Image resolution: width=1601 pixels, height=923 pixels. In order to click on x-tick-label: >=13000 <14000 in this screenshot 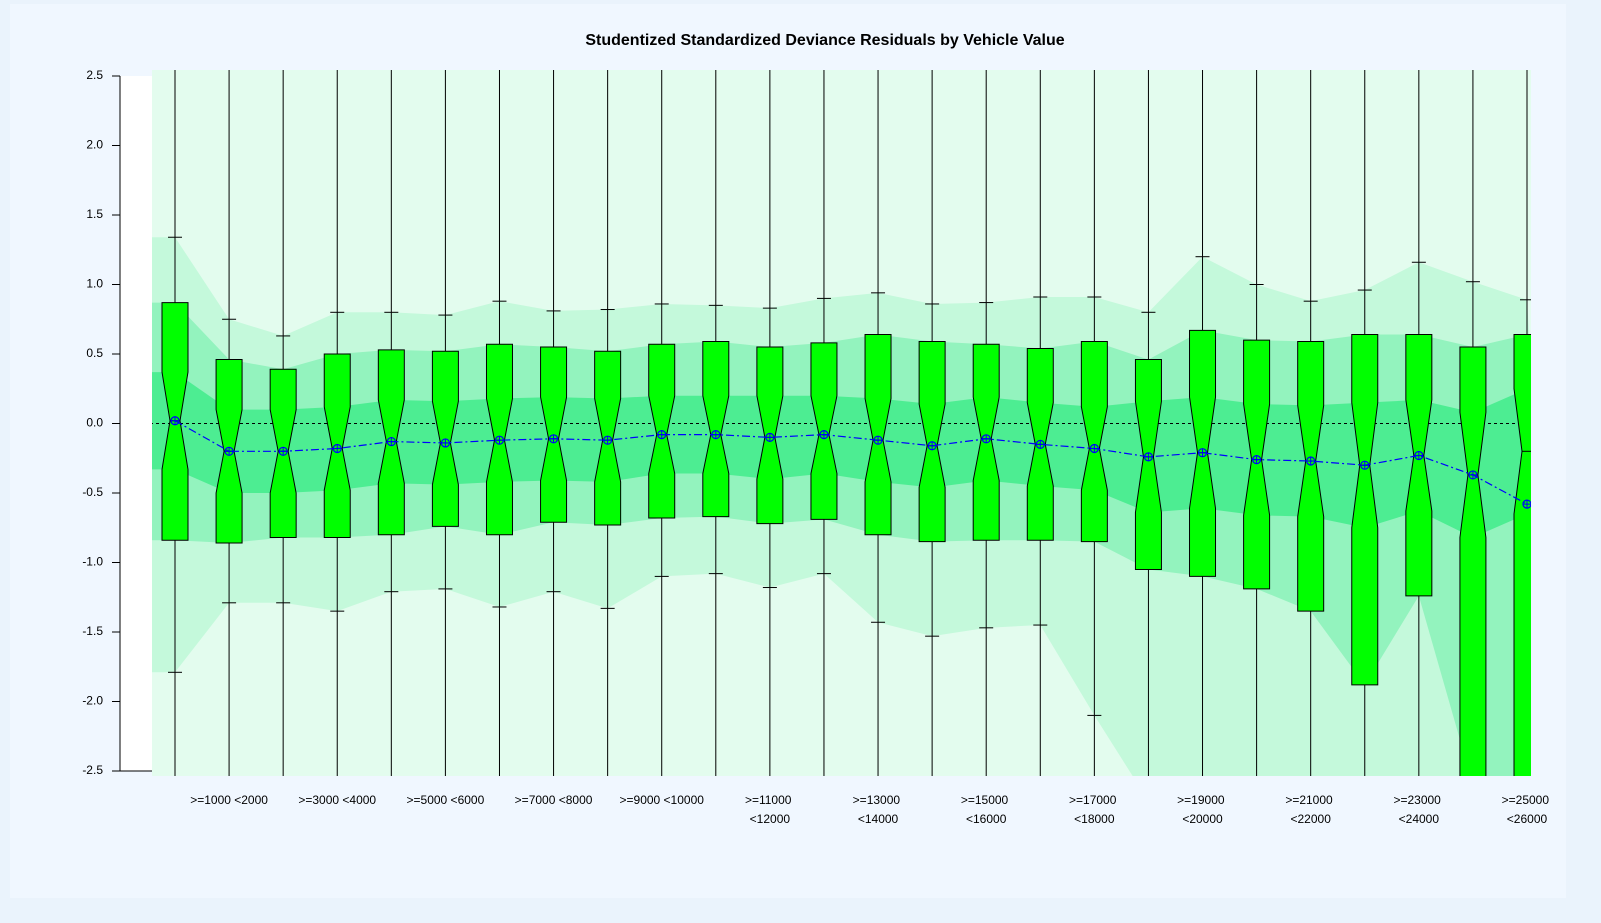, I will do `click(878, 809)`.